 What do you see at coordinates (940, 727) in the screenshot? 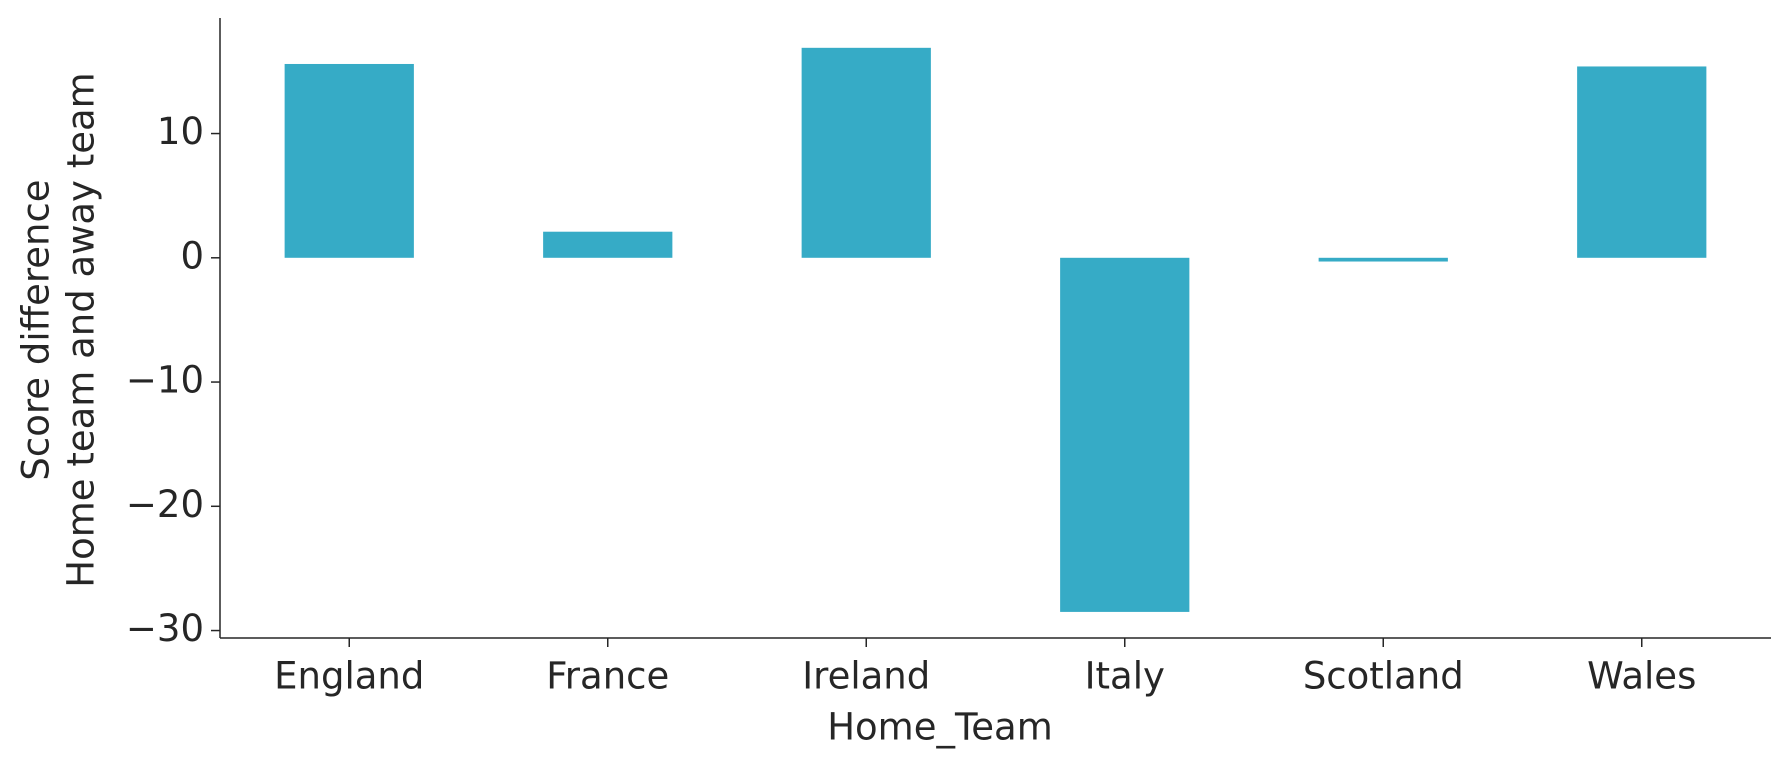
I see `x-axis-label: Home_Team` at bounding box center [940, 727].